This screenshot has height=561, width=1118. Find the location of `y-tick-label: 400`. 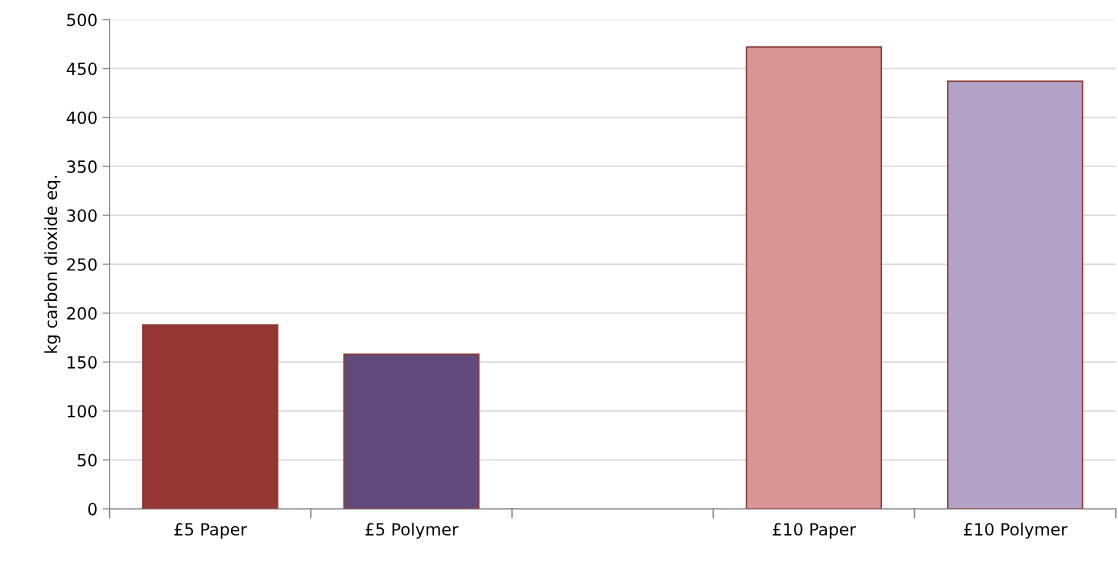

y-tick-label: 400 is located at coordinates (81, 118).